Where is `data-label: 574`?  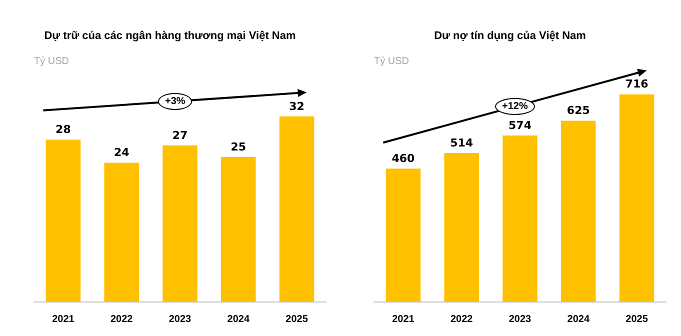
data-label: 574 is located at coordinates (520, 125).